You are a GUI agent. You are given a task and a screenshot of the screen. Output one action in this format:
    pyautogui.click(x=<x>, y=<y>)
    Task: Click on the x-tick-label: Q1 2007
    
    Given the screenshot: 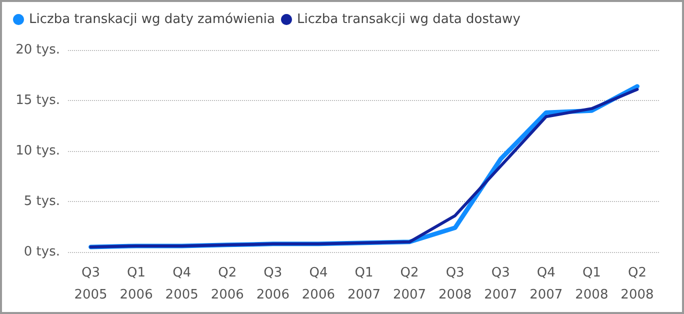 What is the action you would take?
    pyautogui.click(x=364, y=284)
    